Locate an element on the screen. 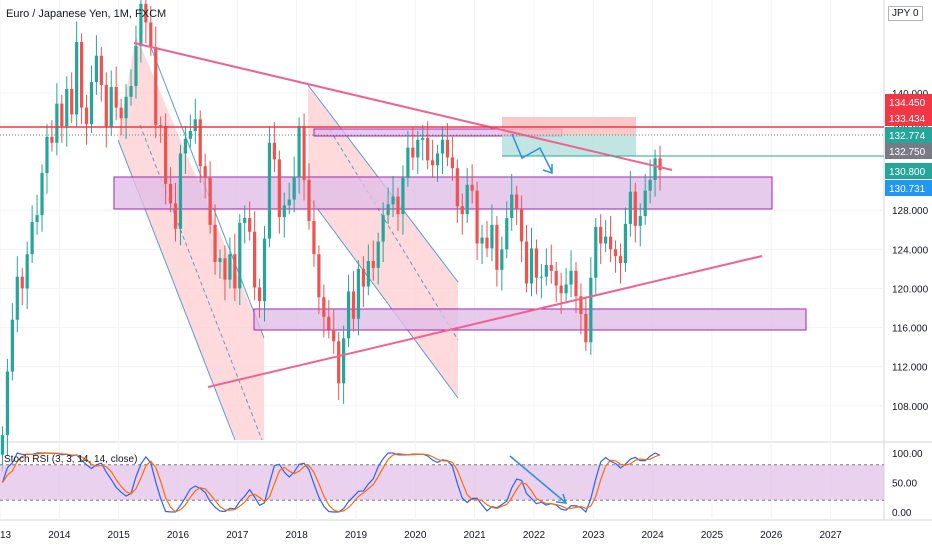 The image size is (932, 550). ascending-trendline is located at coordinates (485, 321).